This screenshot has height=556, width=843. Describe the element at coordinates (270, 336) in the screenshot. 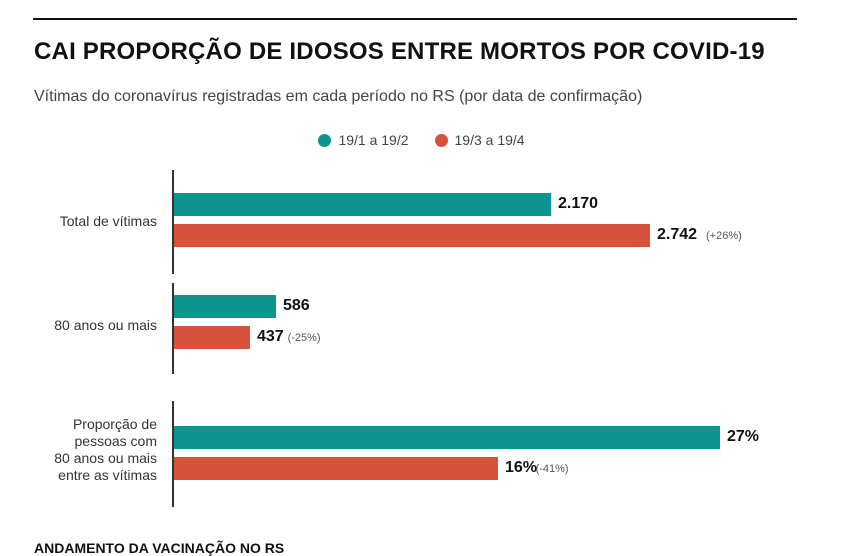

I see `value-label: 437` at that location.